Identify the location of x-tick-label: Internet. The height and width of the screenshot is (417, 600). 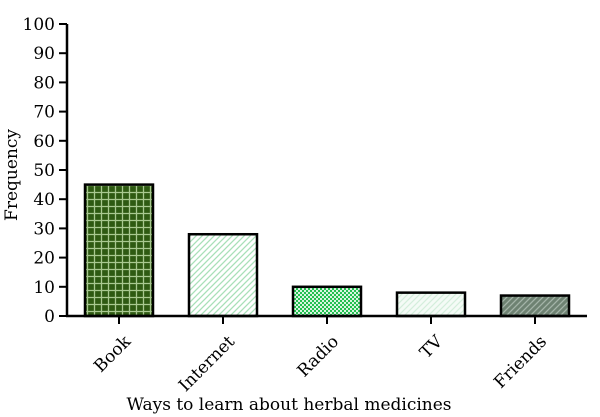
(207, 364).